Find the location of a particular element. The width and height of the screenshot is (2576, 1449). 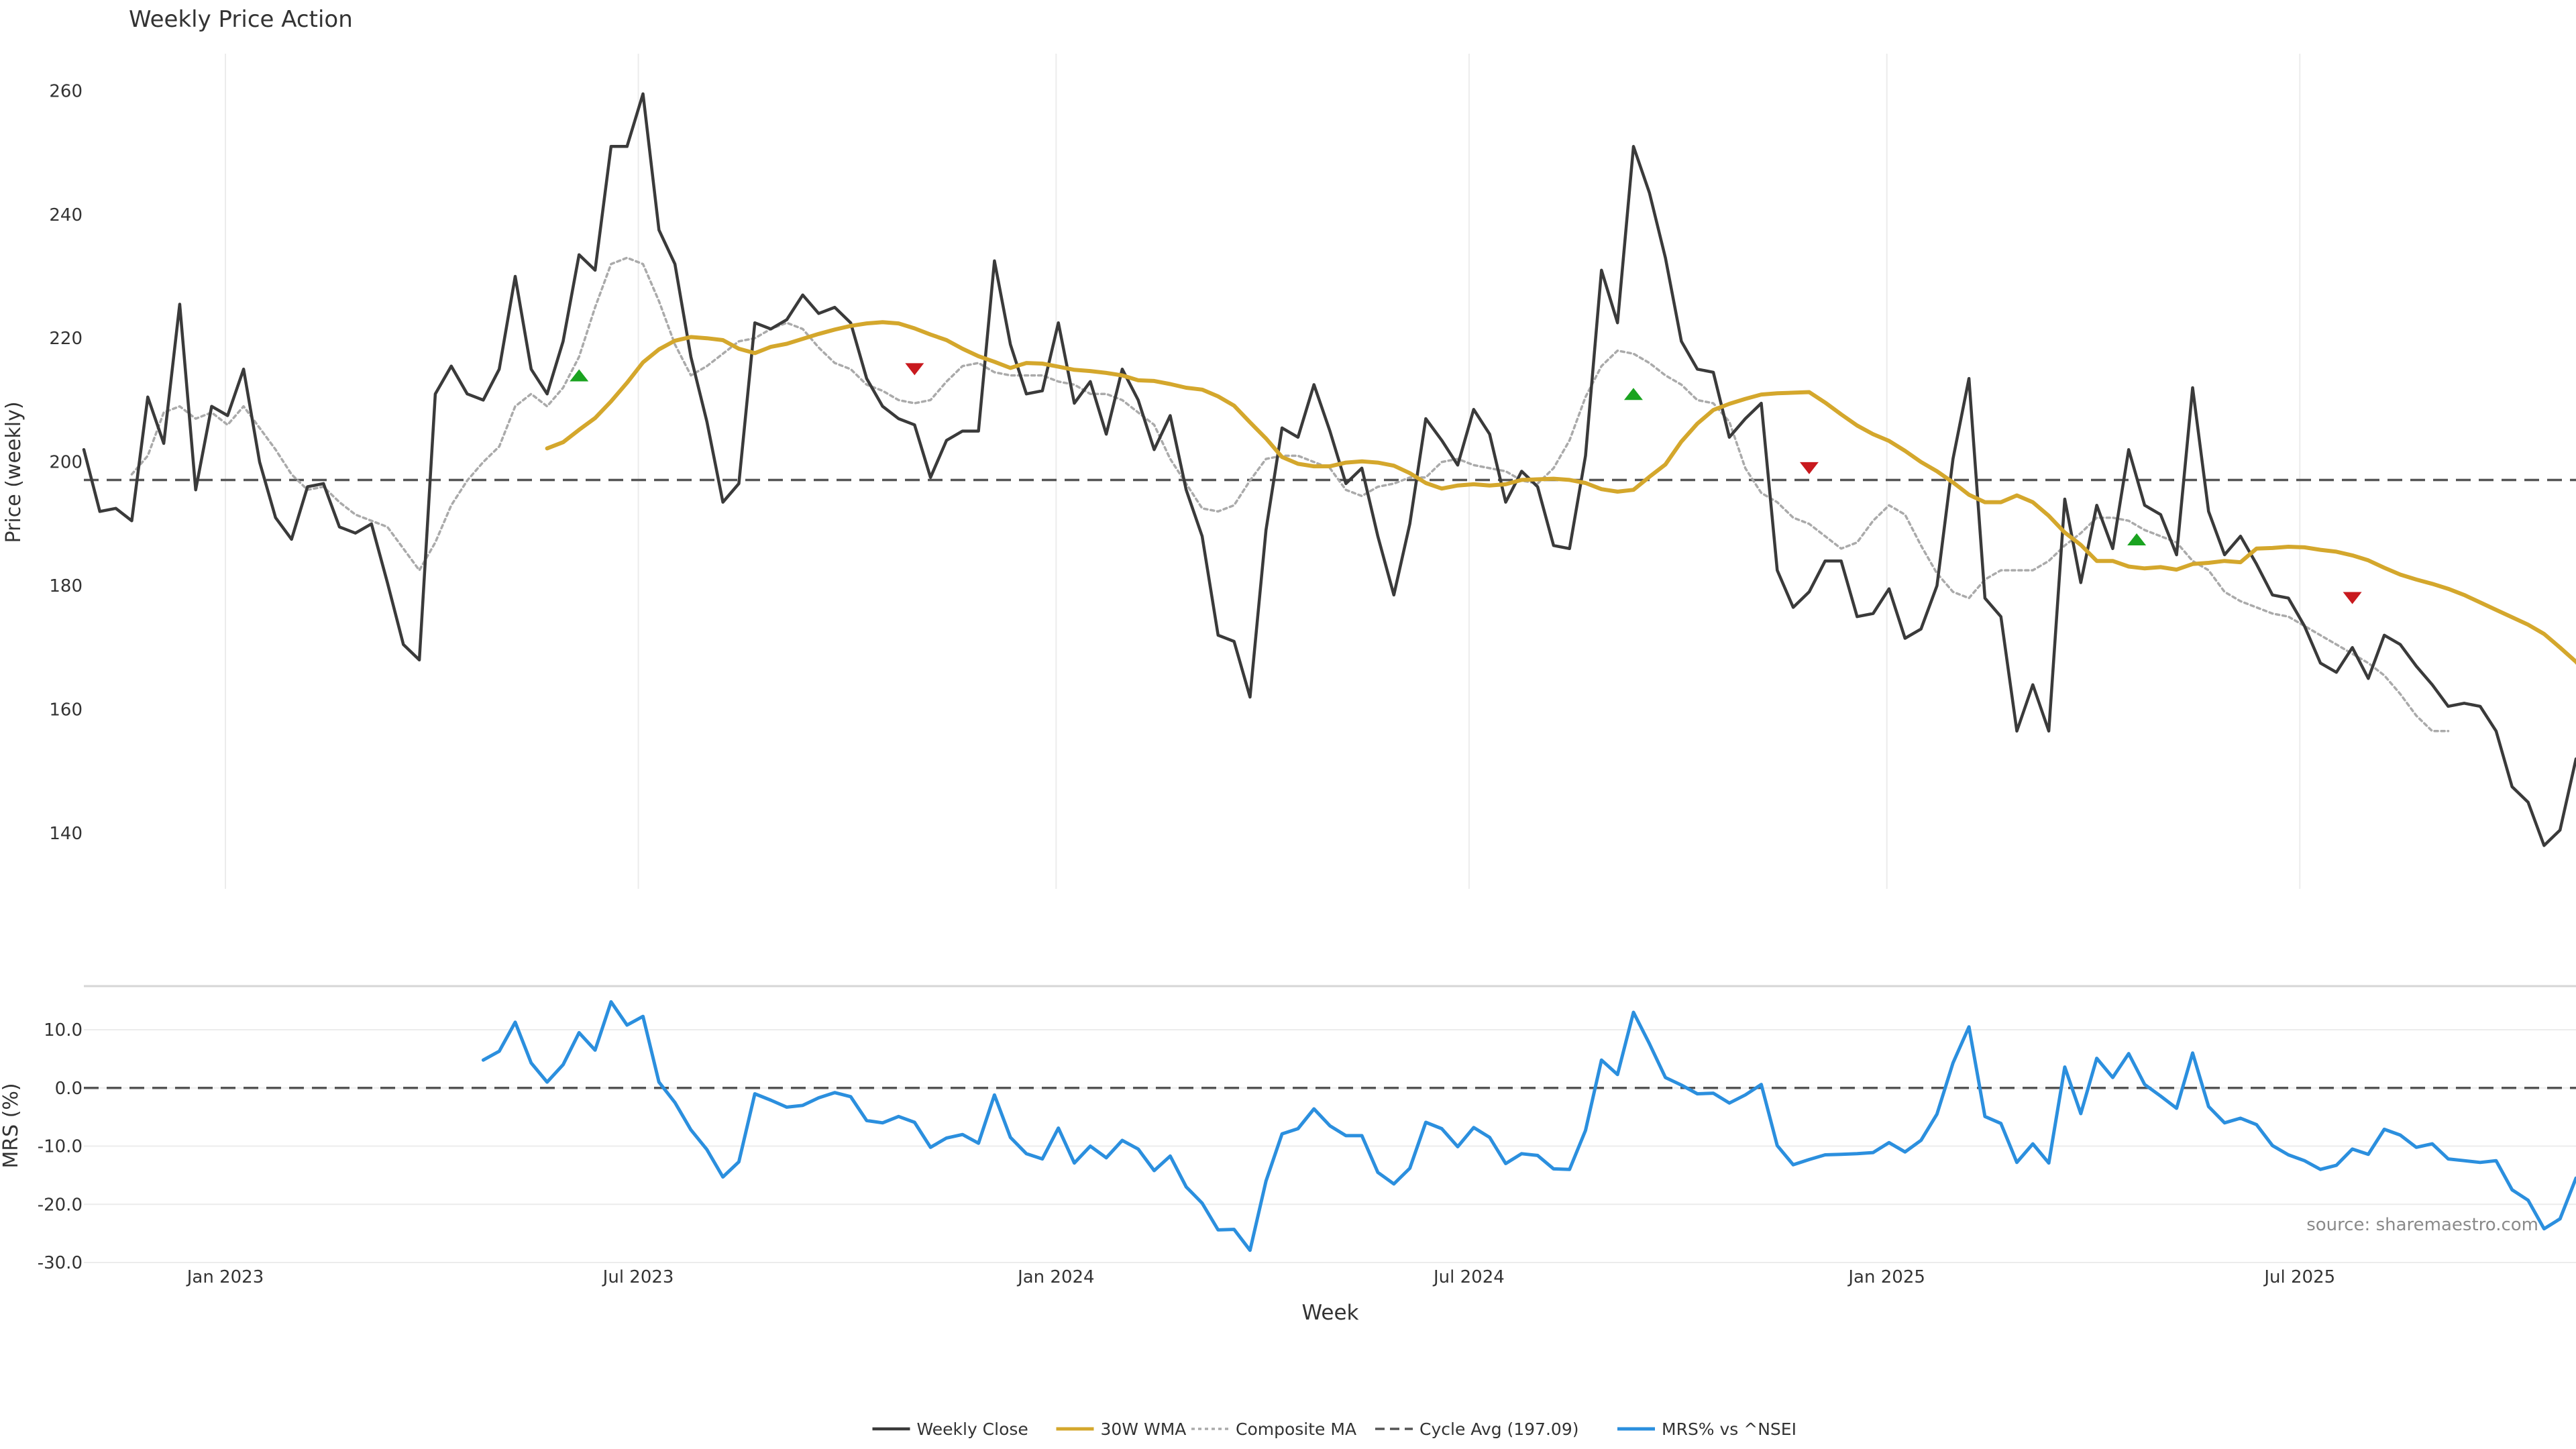

x-tick-label: Jan 2025 is located at coordinates (1886, 1277).